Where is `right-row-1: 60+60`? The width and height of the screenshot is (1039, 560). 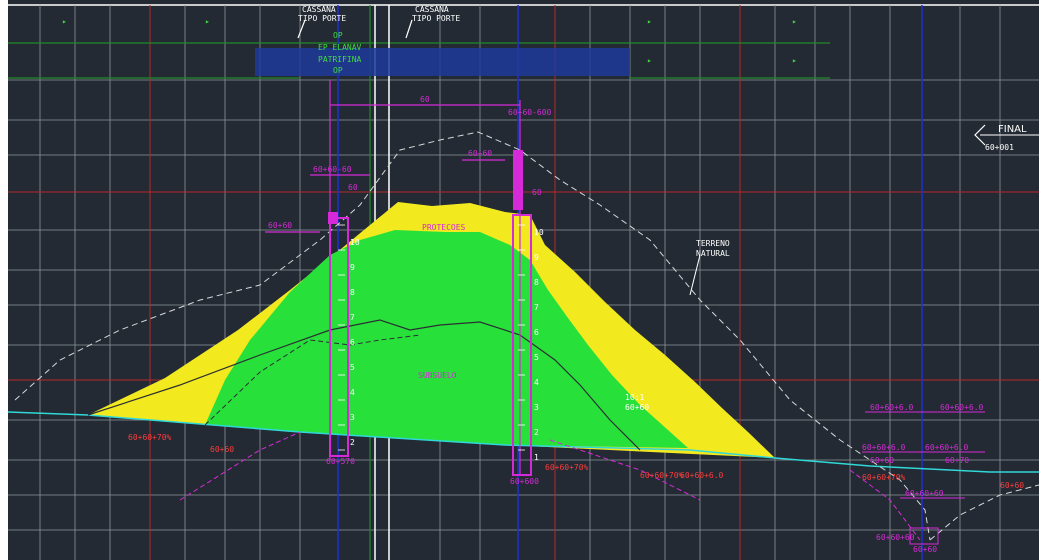
right-row-1: 60+60 is located at coordinates (882, 460).